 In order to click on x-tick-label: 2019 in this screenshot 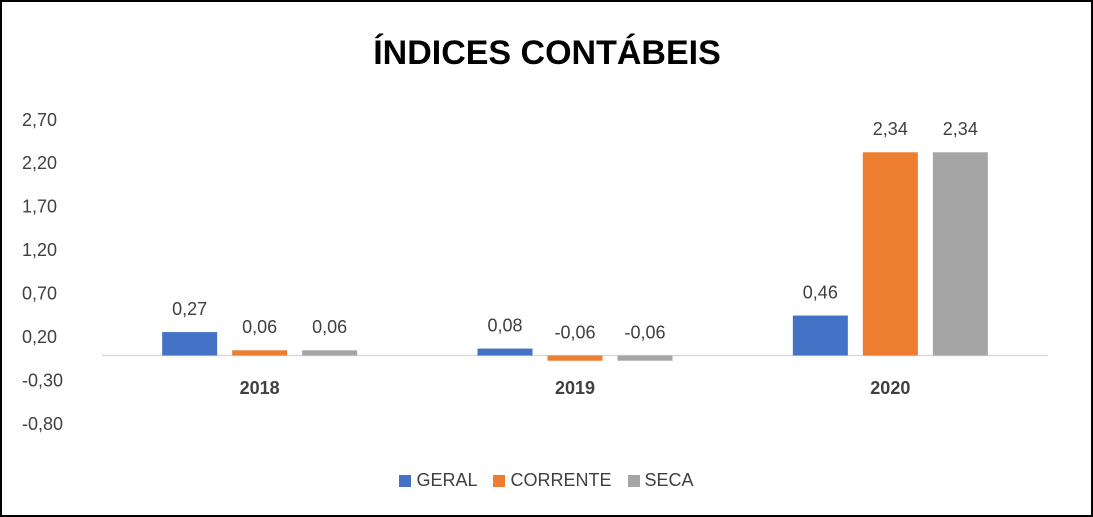, I will do `click(575, 388)`.